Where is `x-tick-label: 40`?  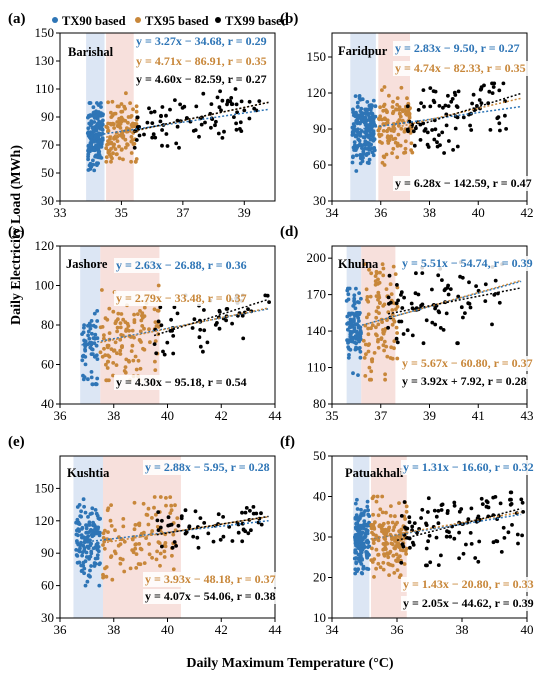
x-tick-label: 40 is located at coordinates (167, 629).